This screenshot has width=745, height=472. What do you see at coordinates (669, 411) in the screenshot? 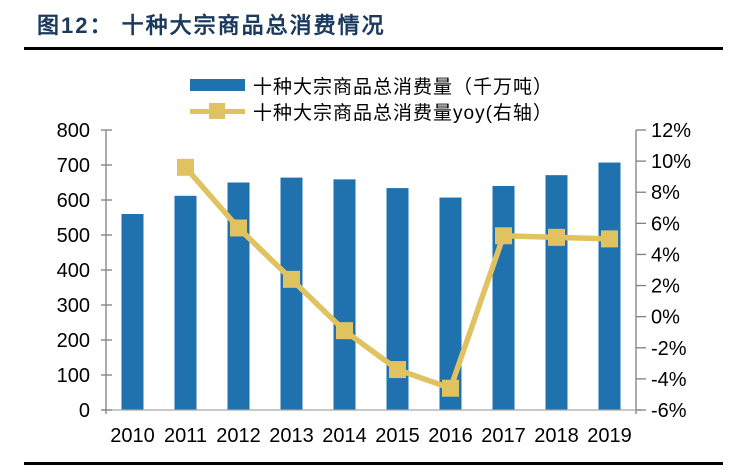
I see `right-axis-tick-label: -6%` at bounding box center [669, 411].